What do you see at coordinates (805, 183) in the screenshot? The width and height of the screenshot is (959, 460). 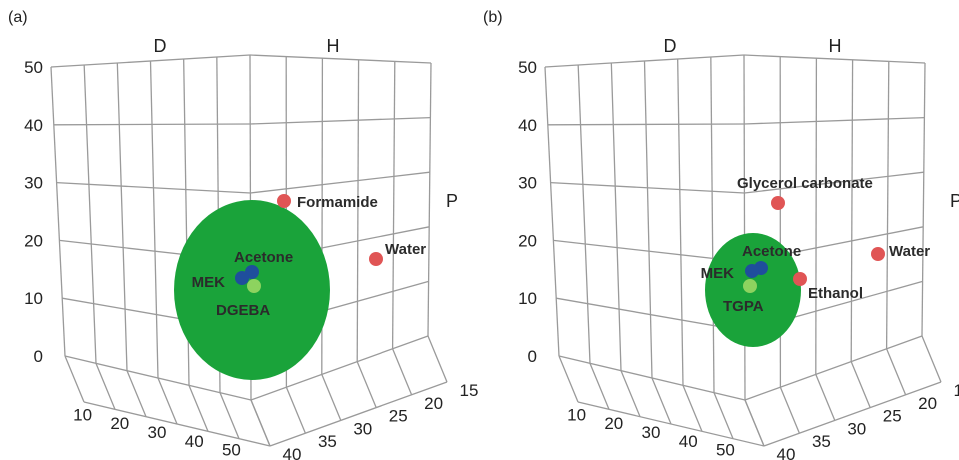 I see `point-label: Glycerol carbonate` at bounding box center [805, 183].